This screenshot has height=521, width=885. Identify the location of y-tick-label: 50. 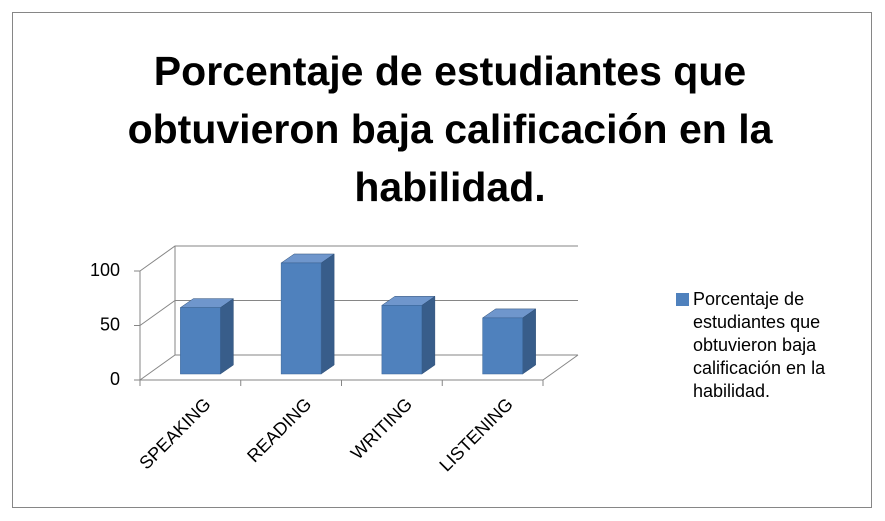
(110, 324).